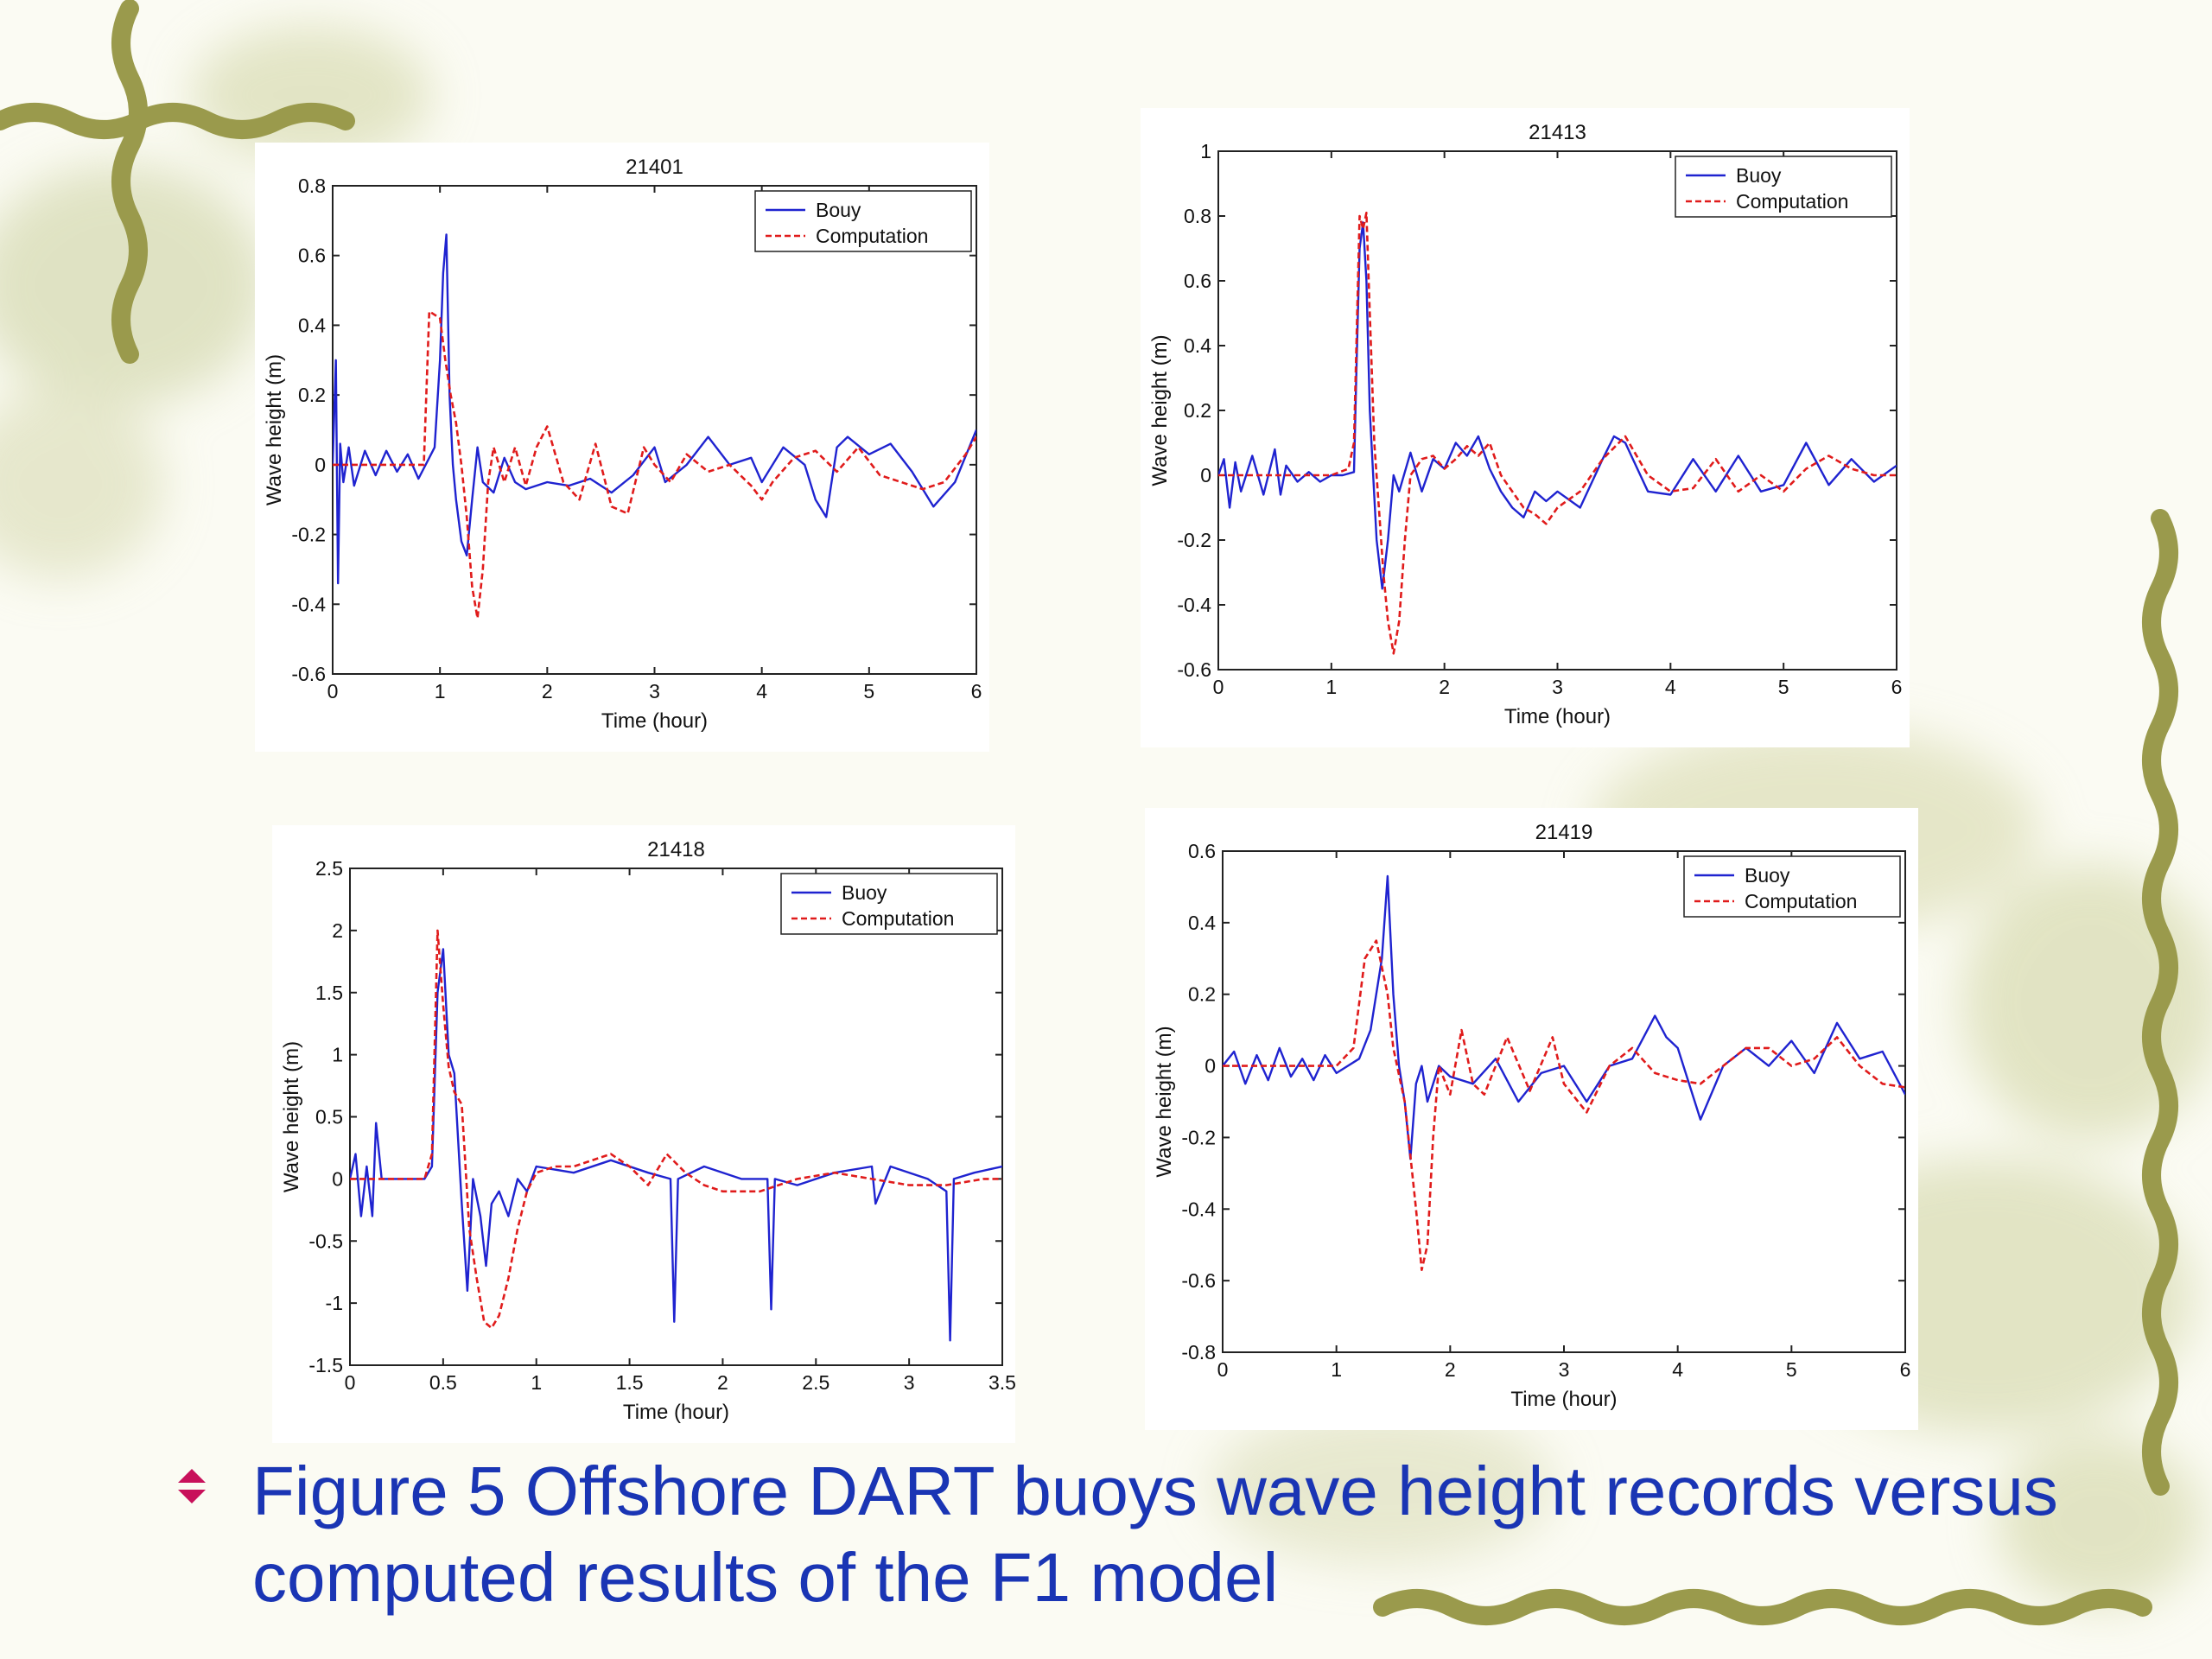 The width and height of the screenshot is (2212, 1659). What do you see at coordinates (337, 930) in the screenshot?
I see `y-tick-label: 2` at bounding box center [337, 930].